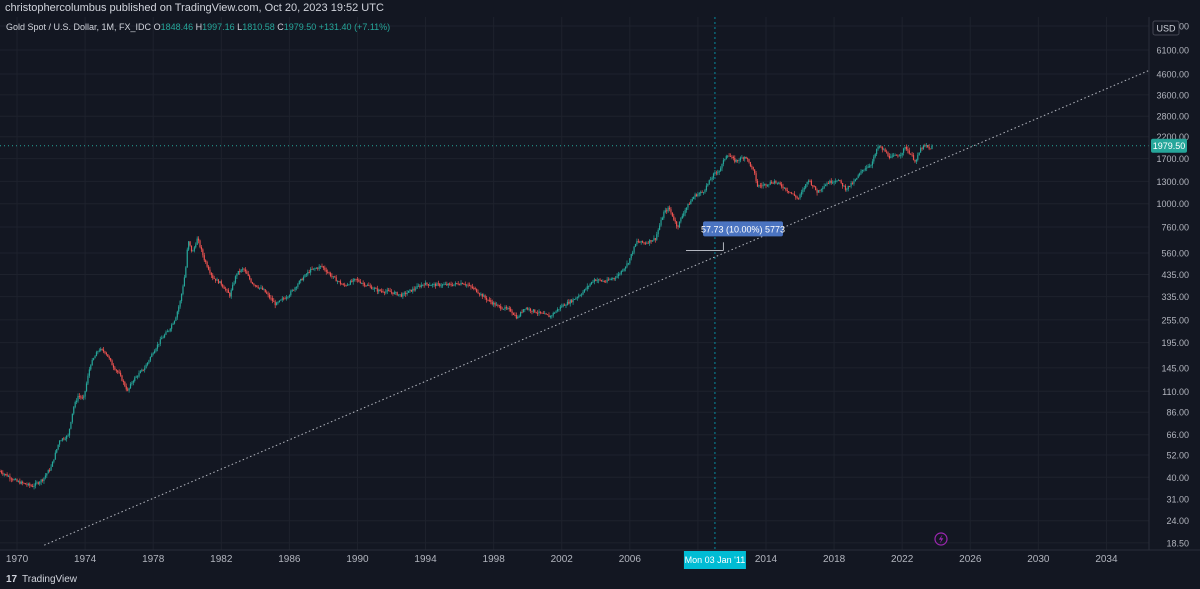 Image resolution: width=1200 pixels, height=589 pixels. Describe the element at coordinates (1172, 204) in the screenshot. I see `y-tick-1000.00: 1000.00` at that location.